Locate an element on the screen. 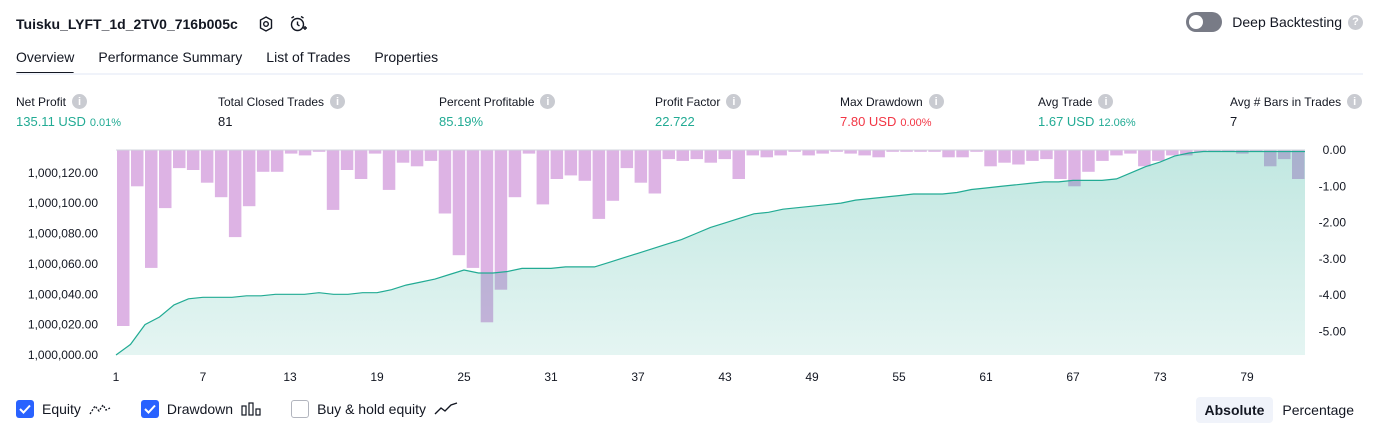 The width and height of the screenshot is (1379, 435). x-tick: 31 is located at coordinates (551, 377).